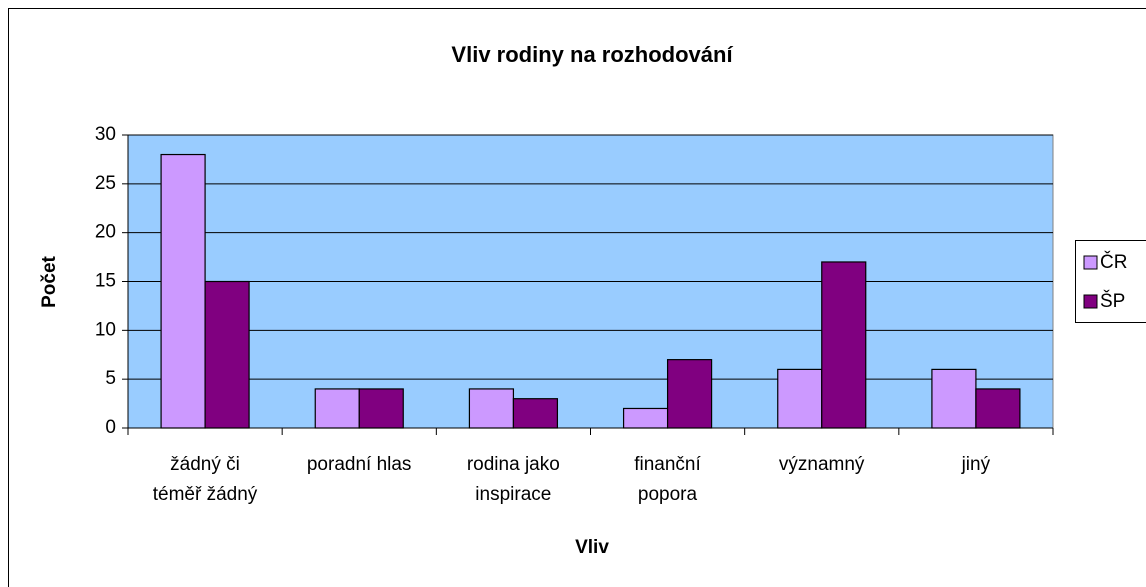  Describe the element at coordinates (105, 183) in the screenshot. I see `y-tick-label: 25` at that location.